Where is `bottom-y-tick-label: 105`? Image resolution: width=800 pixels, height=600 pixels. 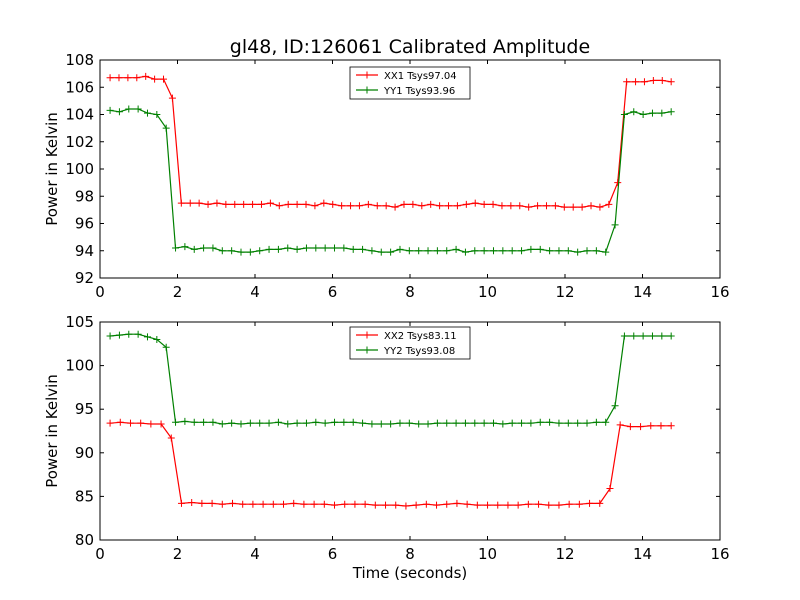 bottom-y-tick-label: 105 is located at coordinates (79, 322).